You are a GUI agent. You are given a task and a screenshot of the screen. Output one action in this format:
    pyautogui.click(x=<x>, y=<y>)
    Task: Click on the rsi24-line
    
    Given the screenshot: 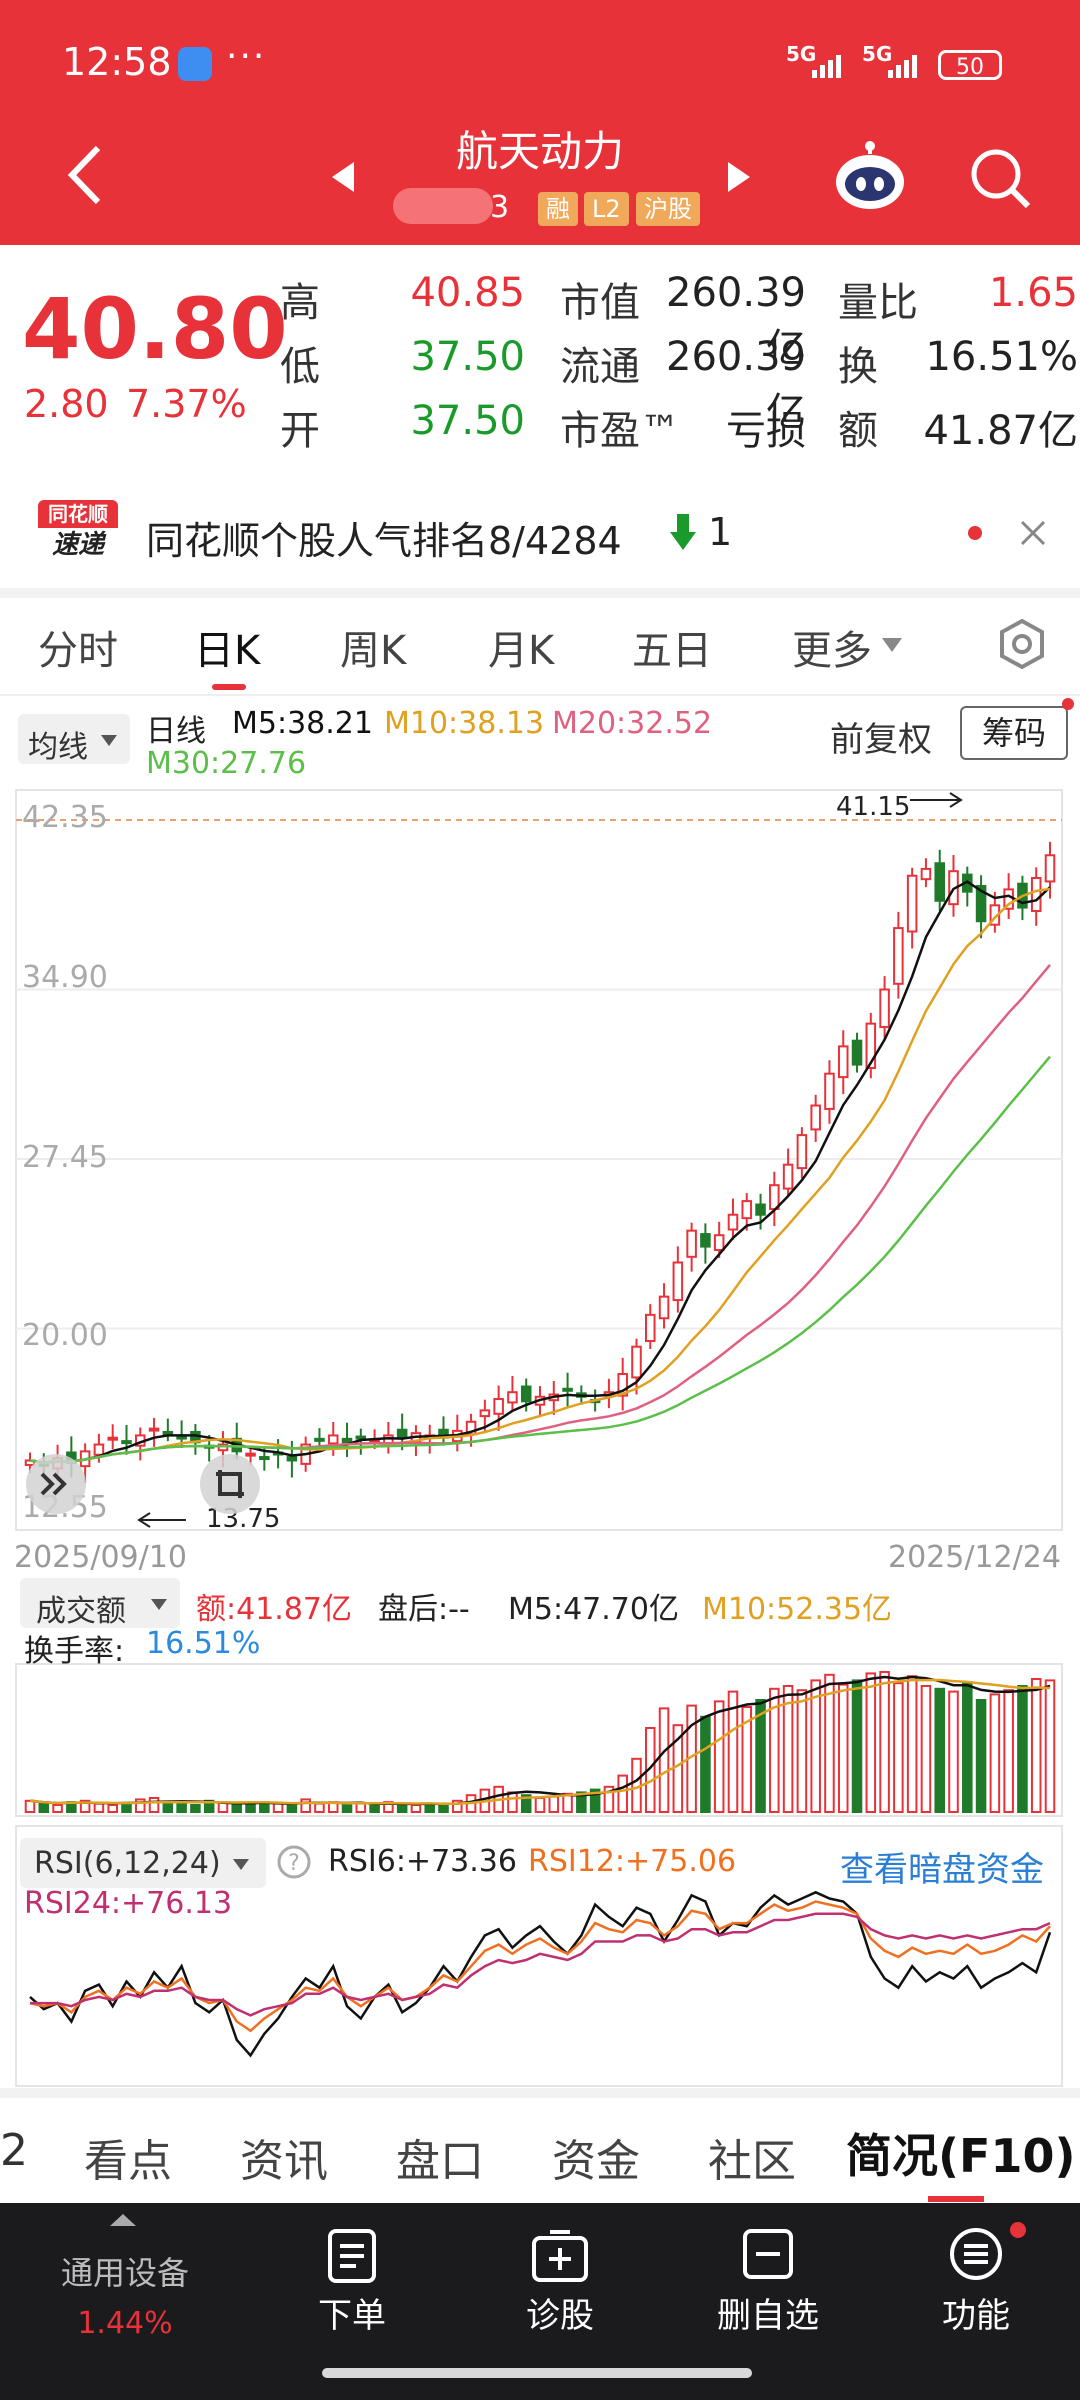 What is the action you would take?
    pyautogui.click(x=540, y=1964)
    